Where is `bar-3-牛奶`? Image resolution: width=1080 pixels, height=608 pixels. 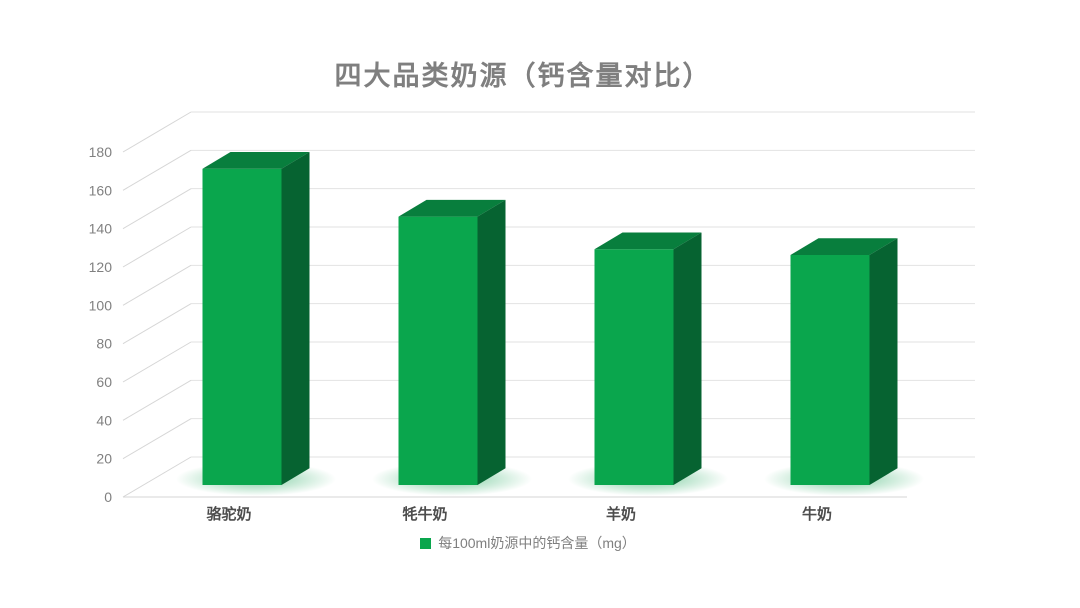
bar-3-牛奶 is located at coordinates (844, 361).